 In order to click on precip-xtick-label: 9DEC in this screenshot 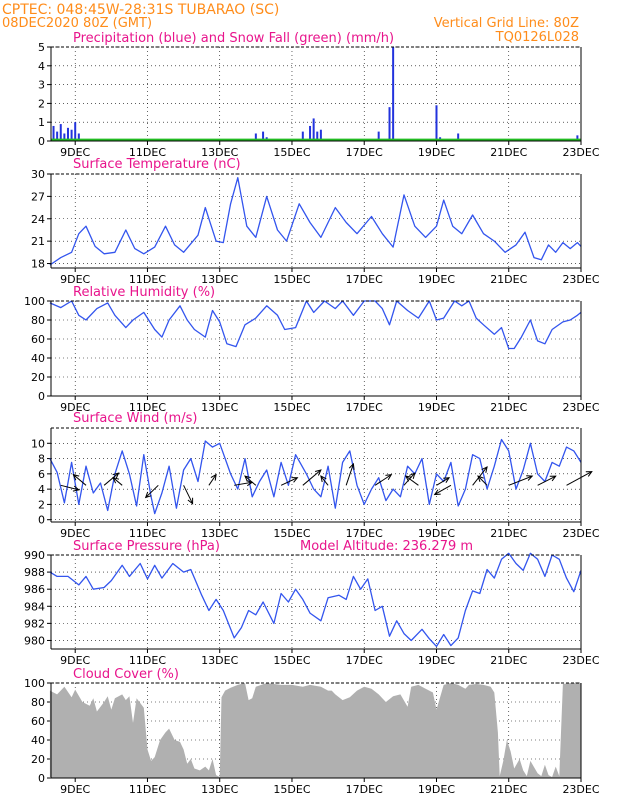, I will do `click(75, 152)`.